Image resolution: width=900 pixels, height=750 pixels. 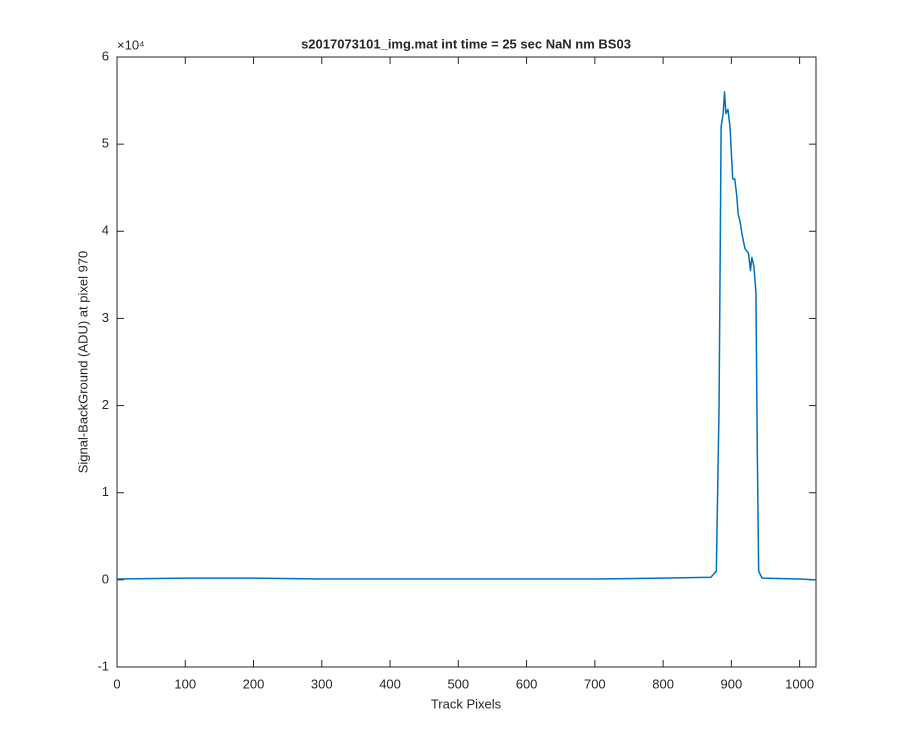 What do you see at coordinates (390, 683) in the screenshot?
I see `x-tick-label: 400` at bounding box center [390, 683].